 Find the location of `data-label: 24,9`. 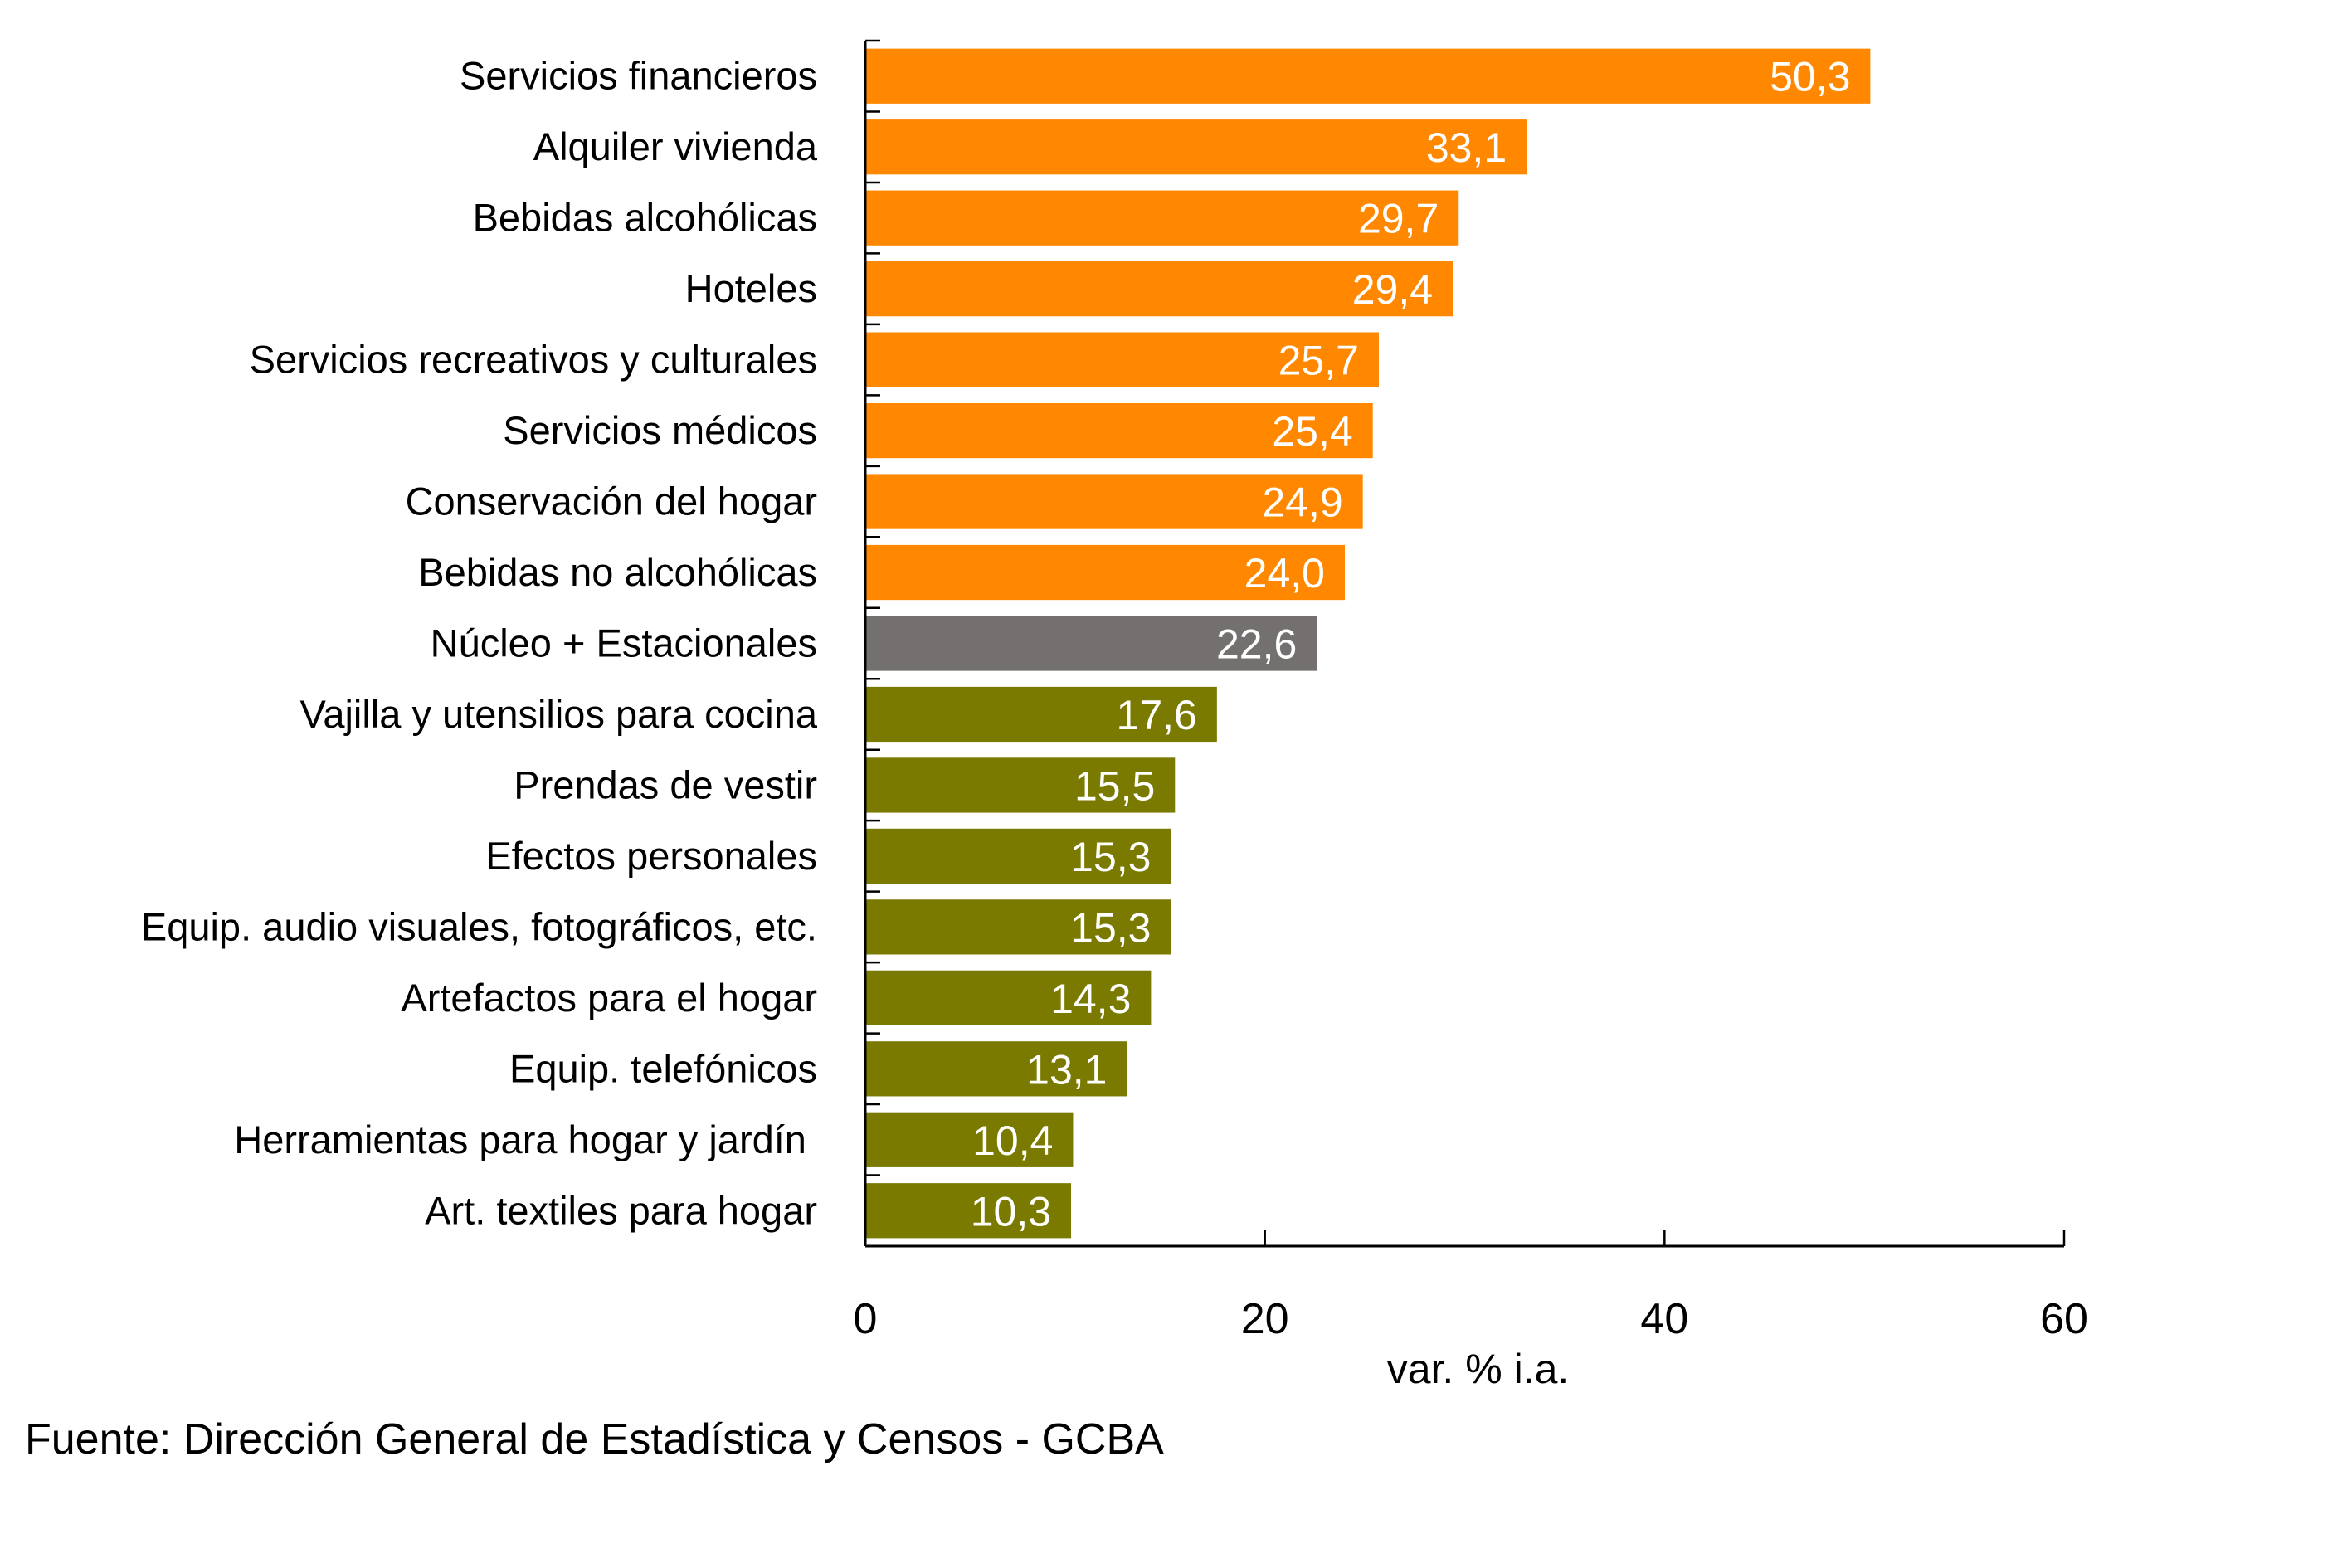

data-label: 24,9 is located at coordinates (1302, 503).